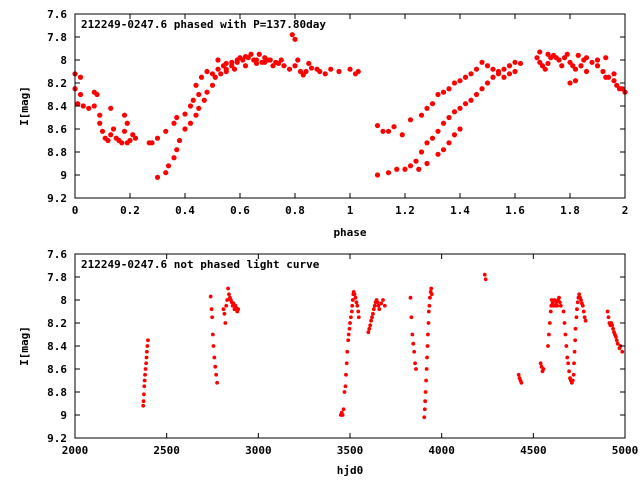 Image resolution: width=640 pixels, height=480 pixels. What do you see at coordinates (240, 210) in the screenshot?
I see `phased-x-tick-label: 0.6` at bounding box center [240, 210].